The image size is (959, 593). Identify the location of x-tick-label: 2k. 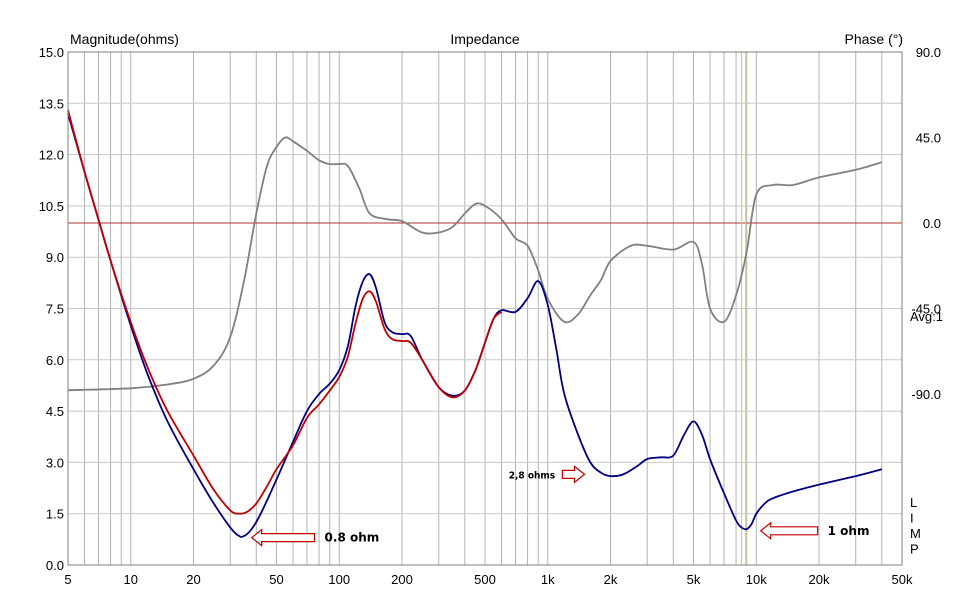
(611, 579).